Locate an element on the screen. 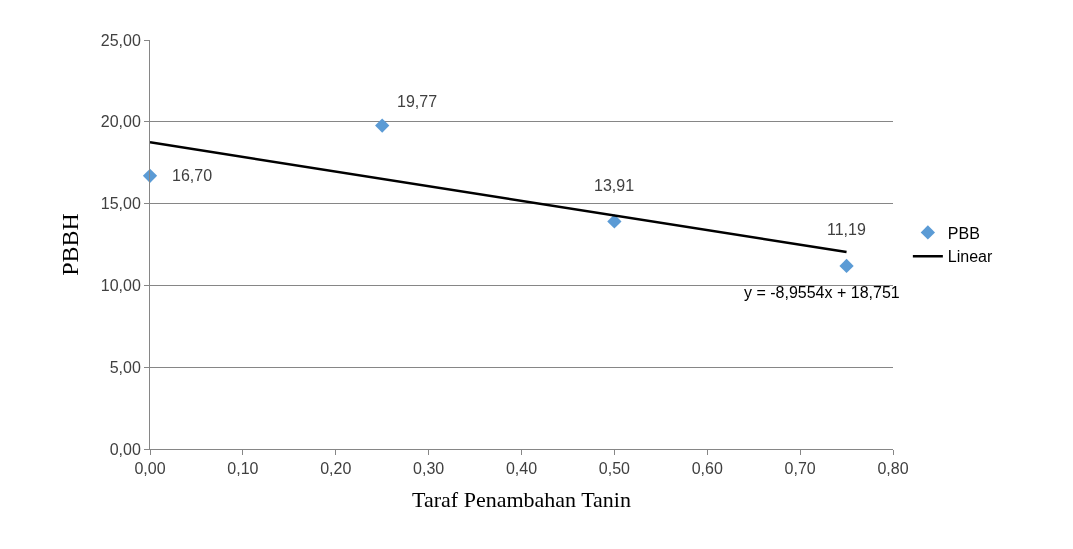 The width and height of the screenshot is (1073, 549). y-tick-label: 10,00 is located at coordinates (120, 285).